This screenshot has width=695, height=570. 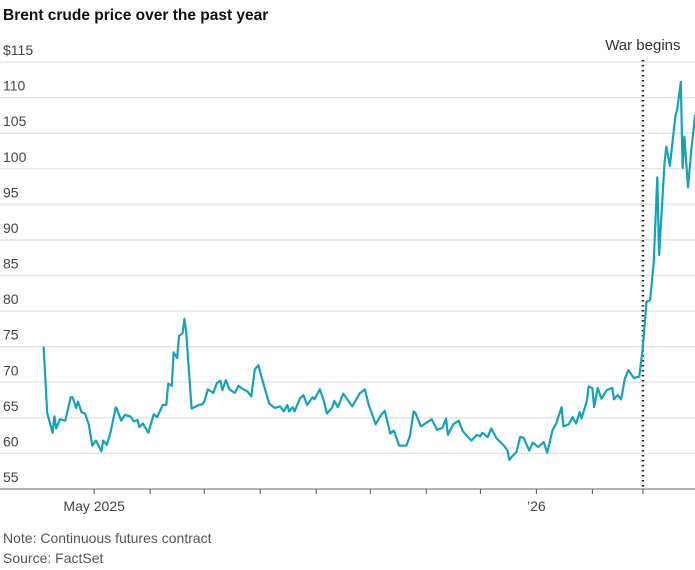 What do you see at coordinates (94, 506) in the screenshot?
I see `x-tick-label: May 2025` at bounding box center [94, 506].